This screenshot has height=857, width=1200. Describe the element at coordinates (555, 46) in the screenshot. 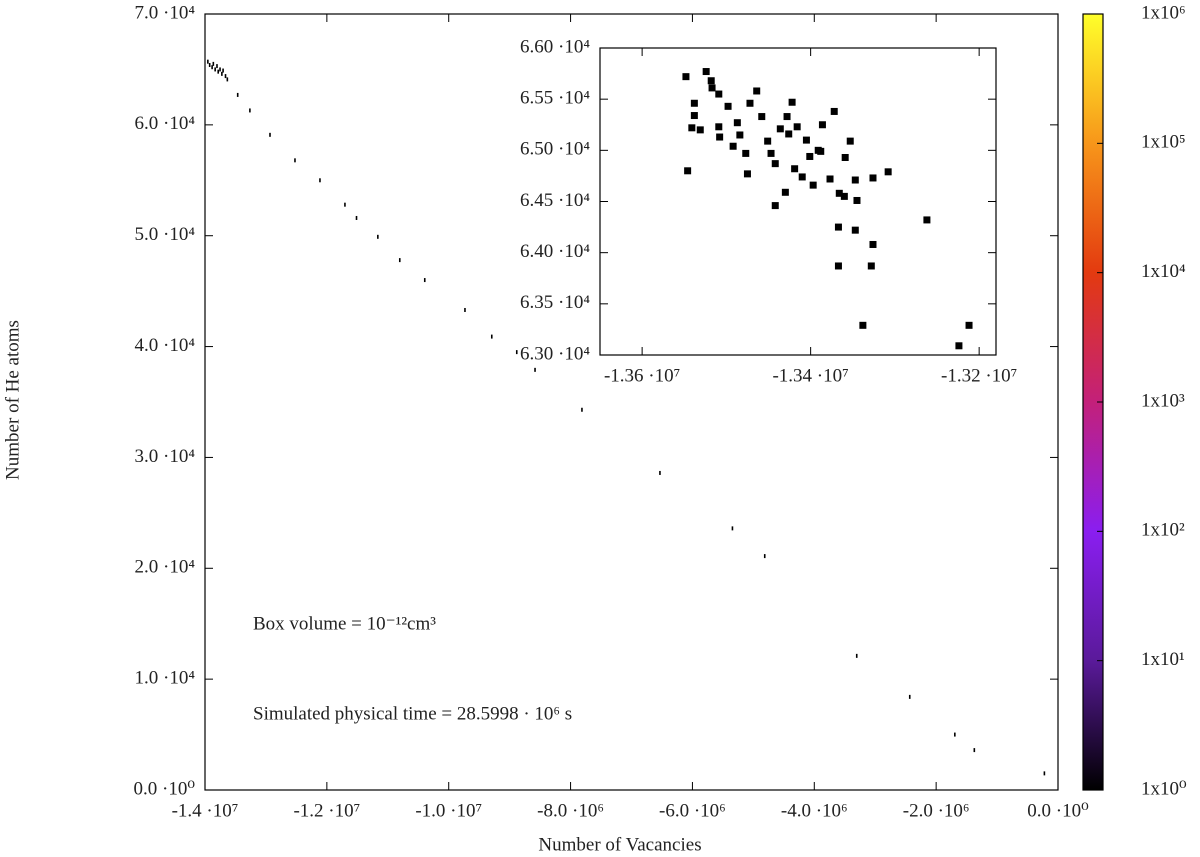

I see `y-tick-label: 6.60 ·10⁴` at that location.